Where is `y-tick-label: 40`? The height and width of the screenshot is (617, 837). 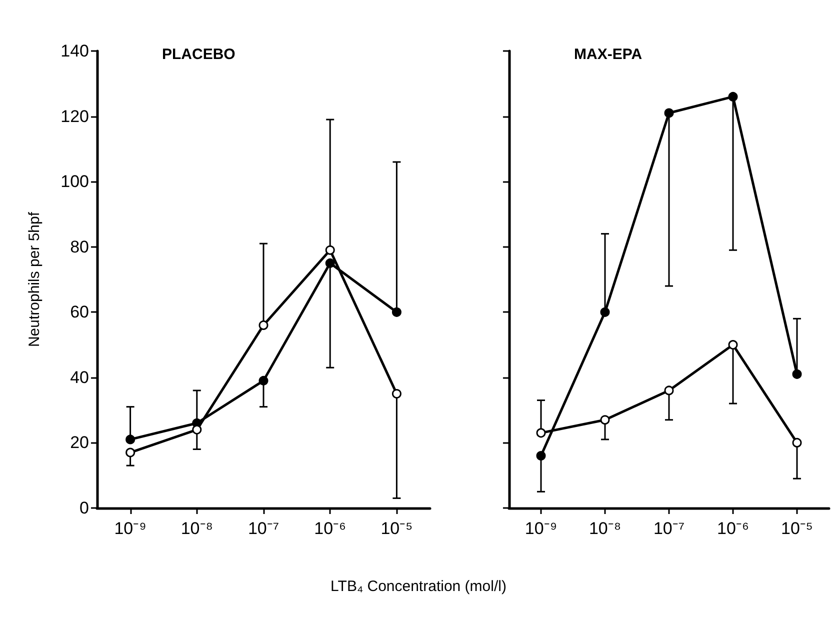 y-tick-label: 40 is located at coordinates (79, 377).